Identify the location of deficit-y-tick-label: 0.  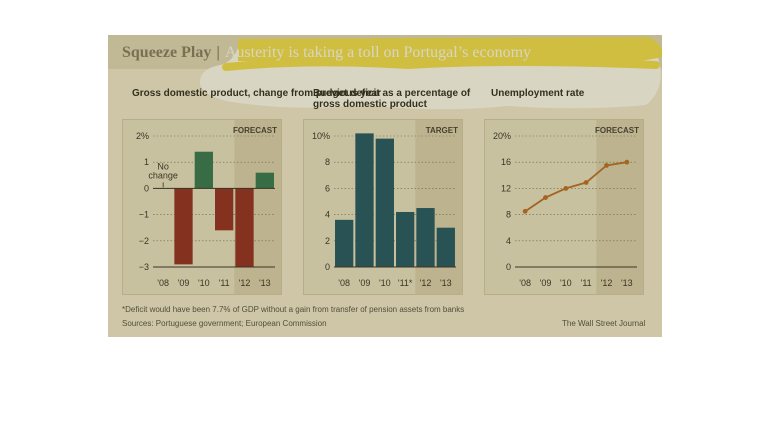
(327, 267).